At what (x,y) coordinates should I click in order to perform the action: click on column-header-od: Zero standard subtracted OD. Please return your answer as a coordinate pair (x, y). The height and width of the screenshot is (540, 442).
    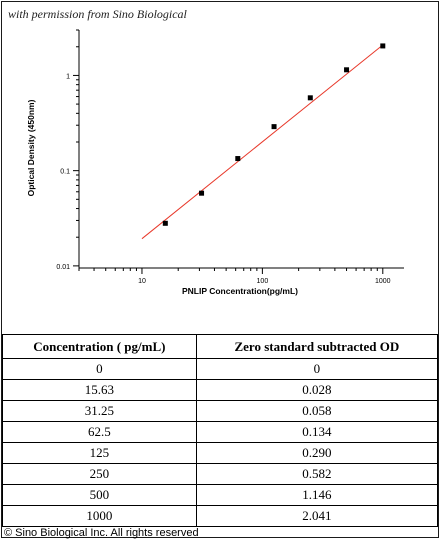
    Looking at the image, I should click on (317, 346).